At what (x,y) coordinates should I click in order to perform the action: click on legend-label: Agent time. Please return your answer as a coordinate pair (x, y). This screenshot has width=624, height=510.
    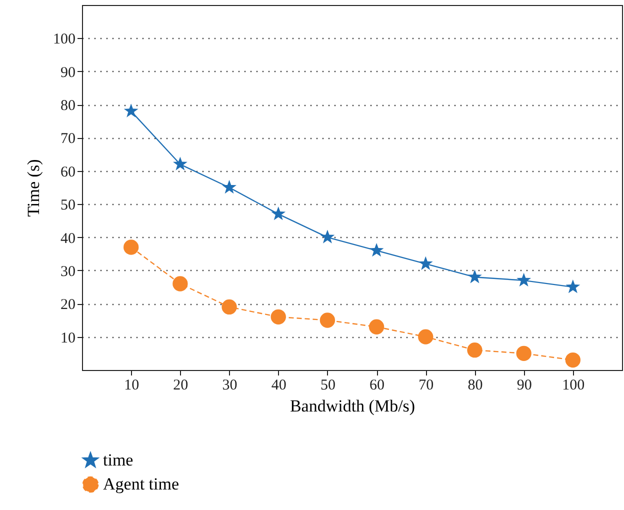
    Looking at the image, I should click on (141, 484).